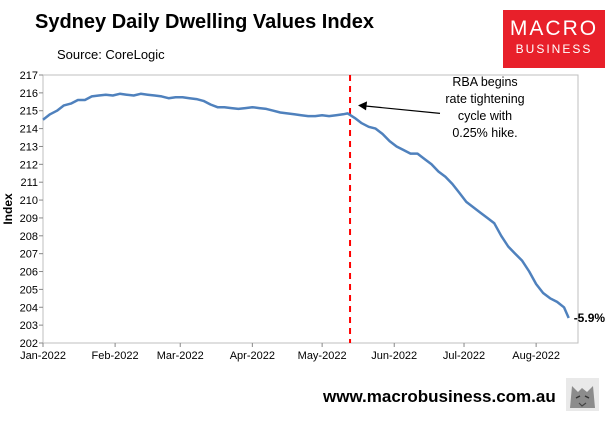  Describe the element at coordinates (29, 344) in the screenshot. I see `y-tick-label: 202` at that location.